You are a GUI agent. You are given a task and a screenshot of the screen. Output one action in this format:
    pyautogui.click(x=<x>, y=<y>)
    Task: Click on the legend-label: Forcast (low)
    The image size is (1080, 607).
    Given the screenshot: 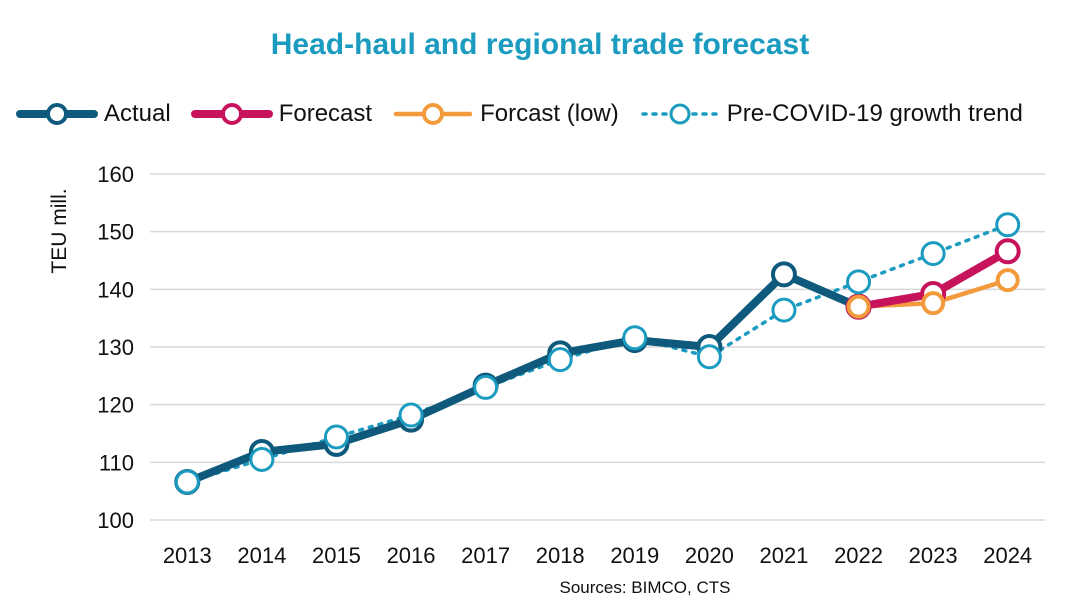 What is the action you would take?
    pyautogui.click(x=549, y=113)
    